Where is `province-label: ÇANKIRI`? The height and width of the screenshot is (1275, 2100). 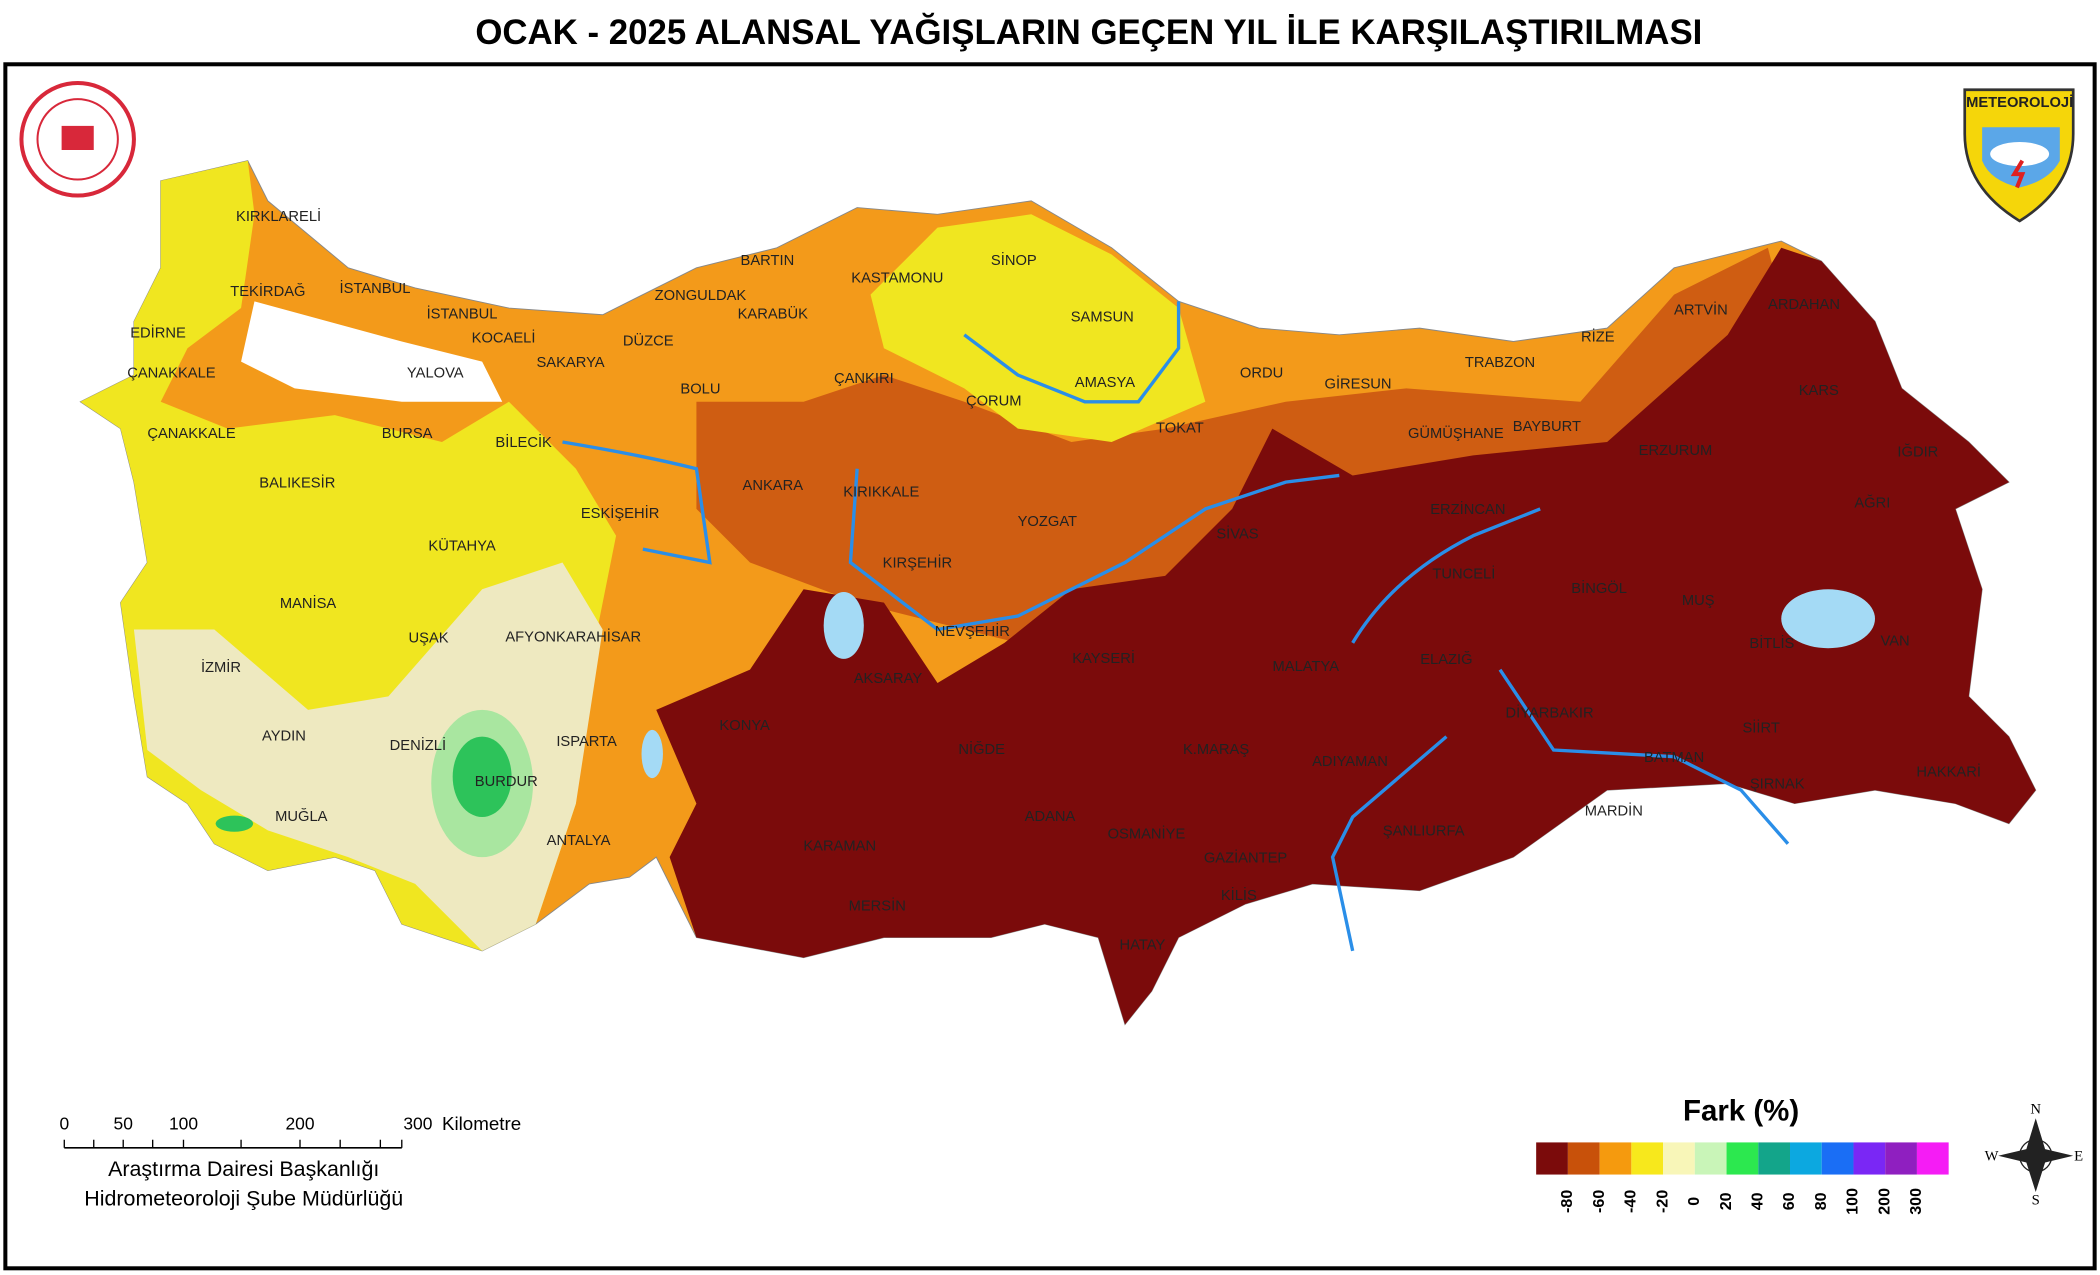
province-label: ÇANKIRI is located at coordinates (864, 379).